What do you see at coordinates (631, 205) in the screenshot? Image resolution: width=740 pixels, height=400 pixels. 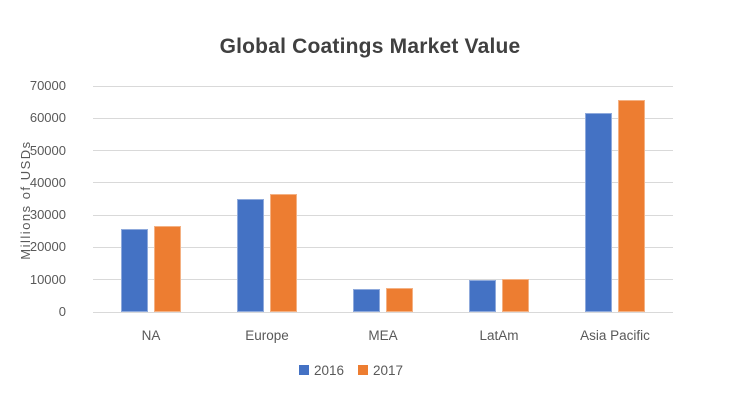 I see `bar-2017-asia-pacific` at bounding box center [631, 205].